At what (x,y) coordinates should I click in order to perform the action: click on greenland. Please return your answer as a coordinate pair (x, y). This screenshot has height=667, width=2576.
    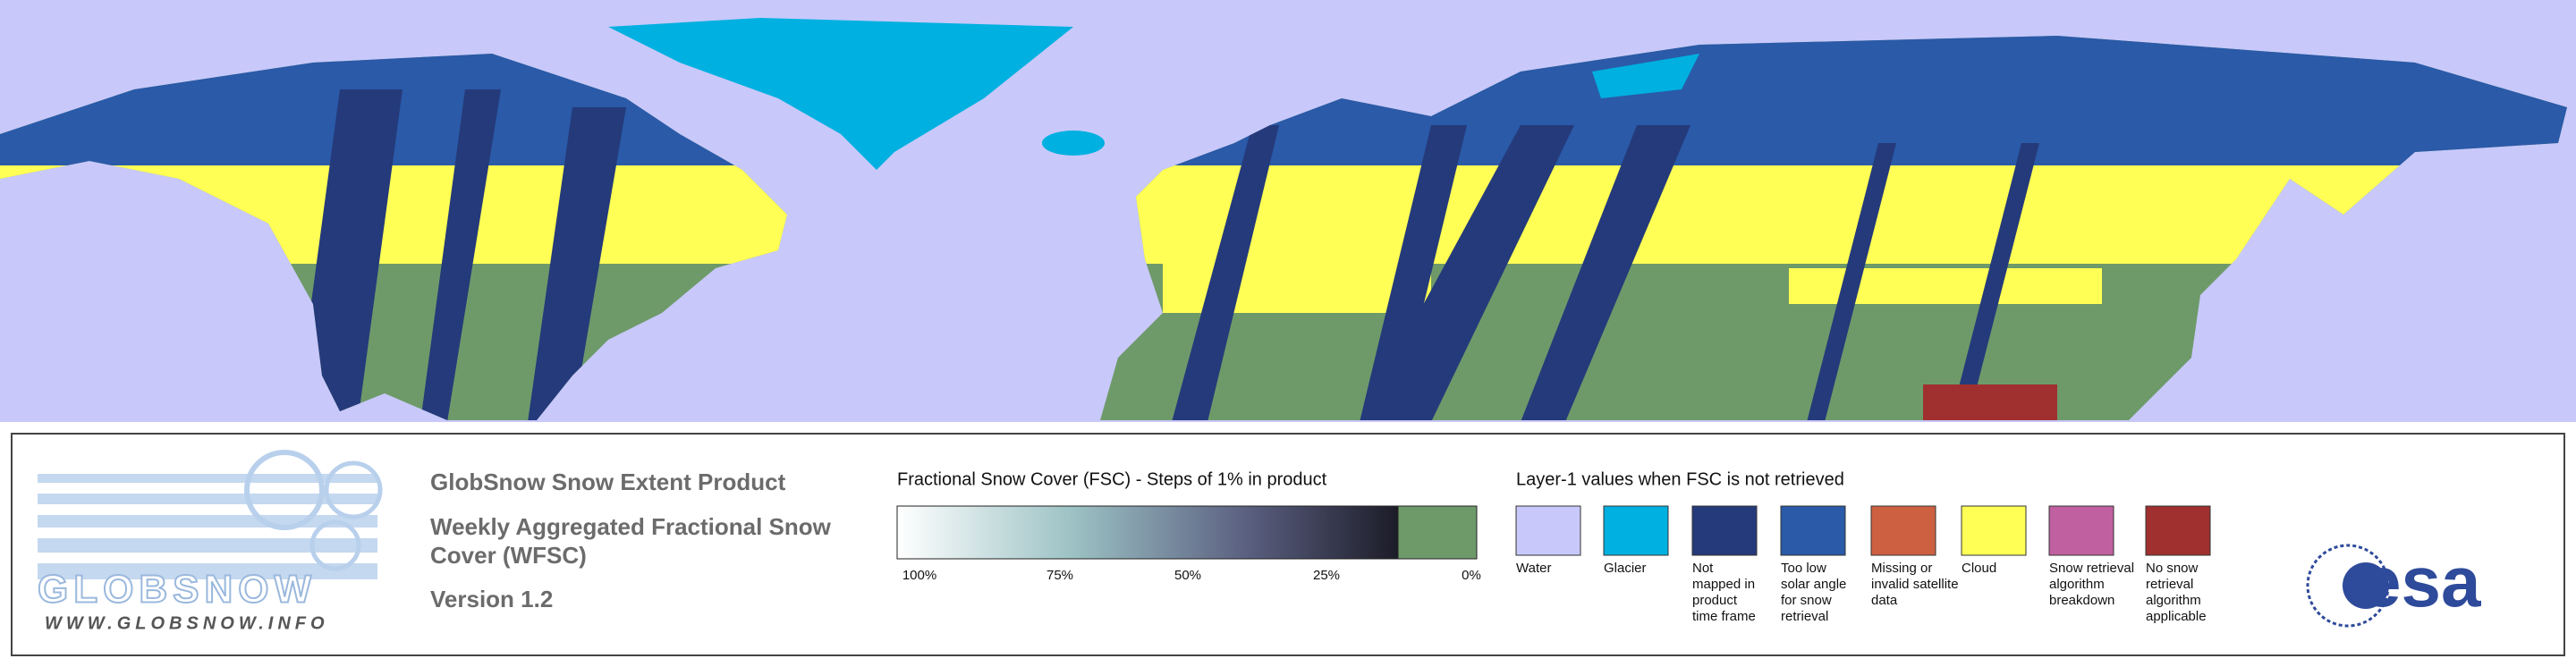
    Looking at the image, I should click on (840, 94).